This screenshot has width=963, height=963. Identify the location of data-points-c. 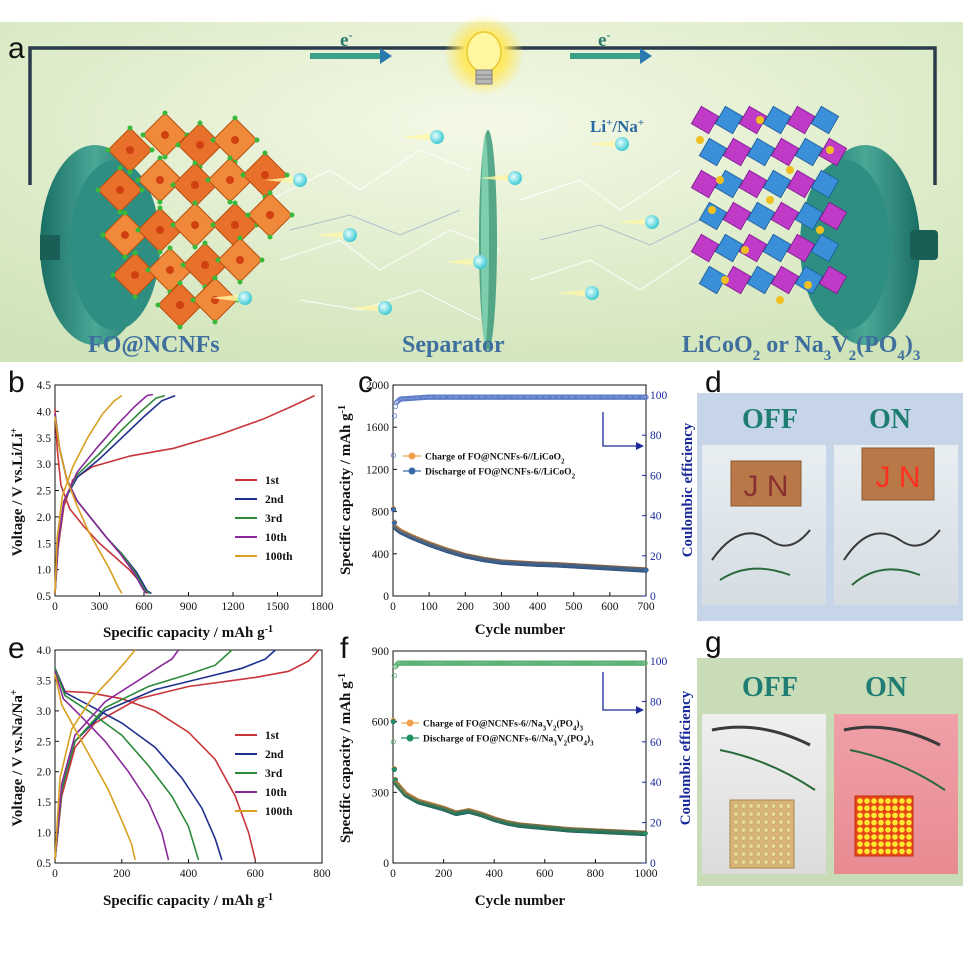
(519, 483).